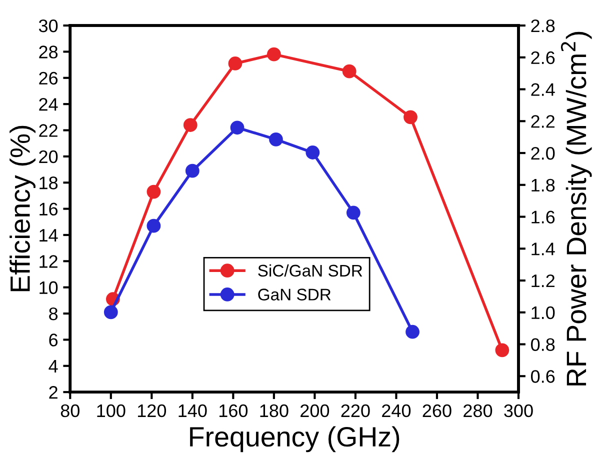  I want to click on y-tick-label: 24, so click(48, 104).